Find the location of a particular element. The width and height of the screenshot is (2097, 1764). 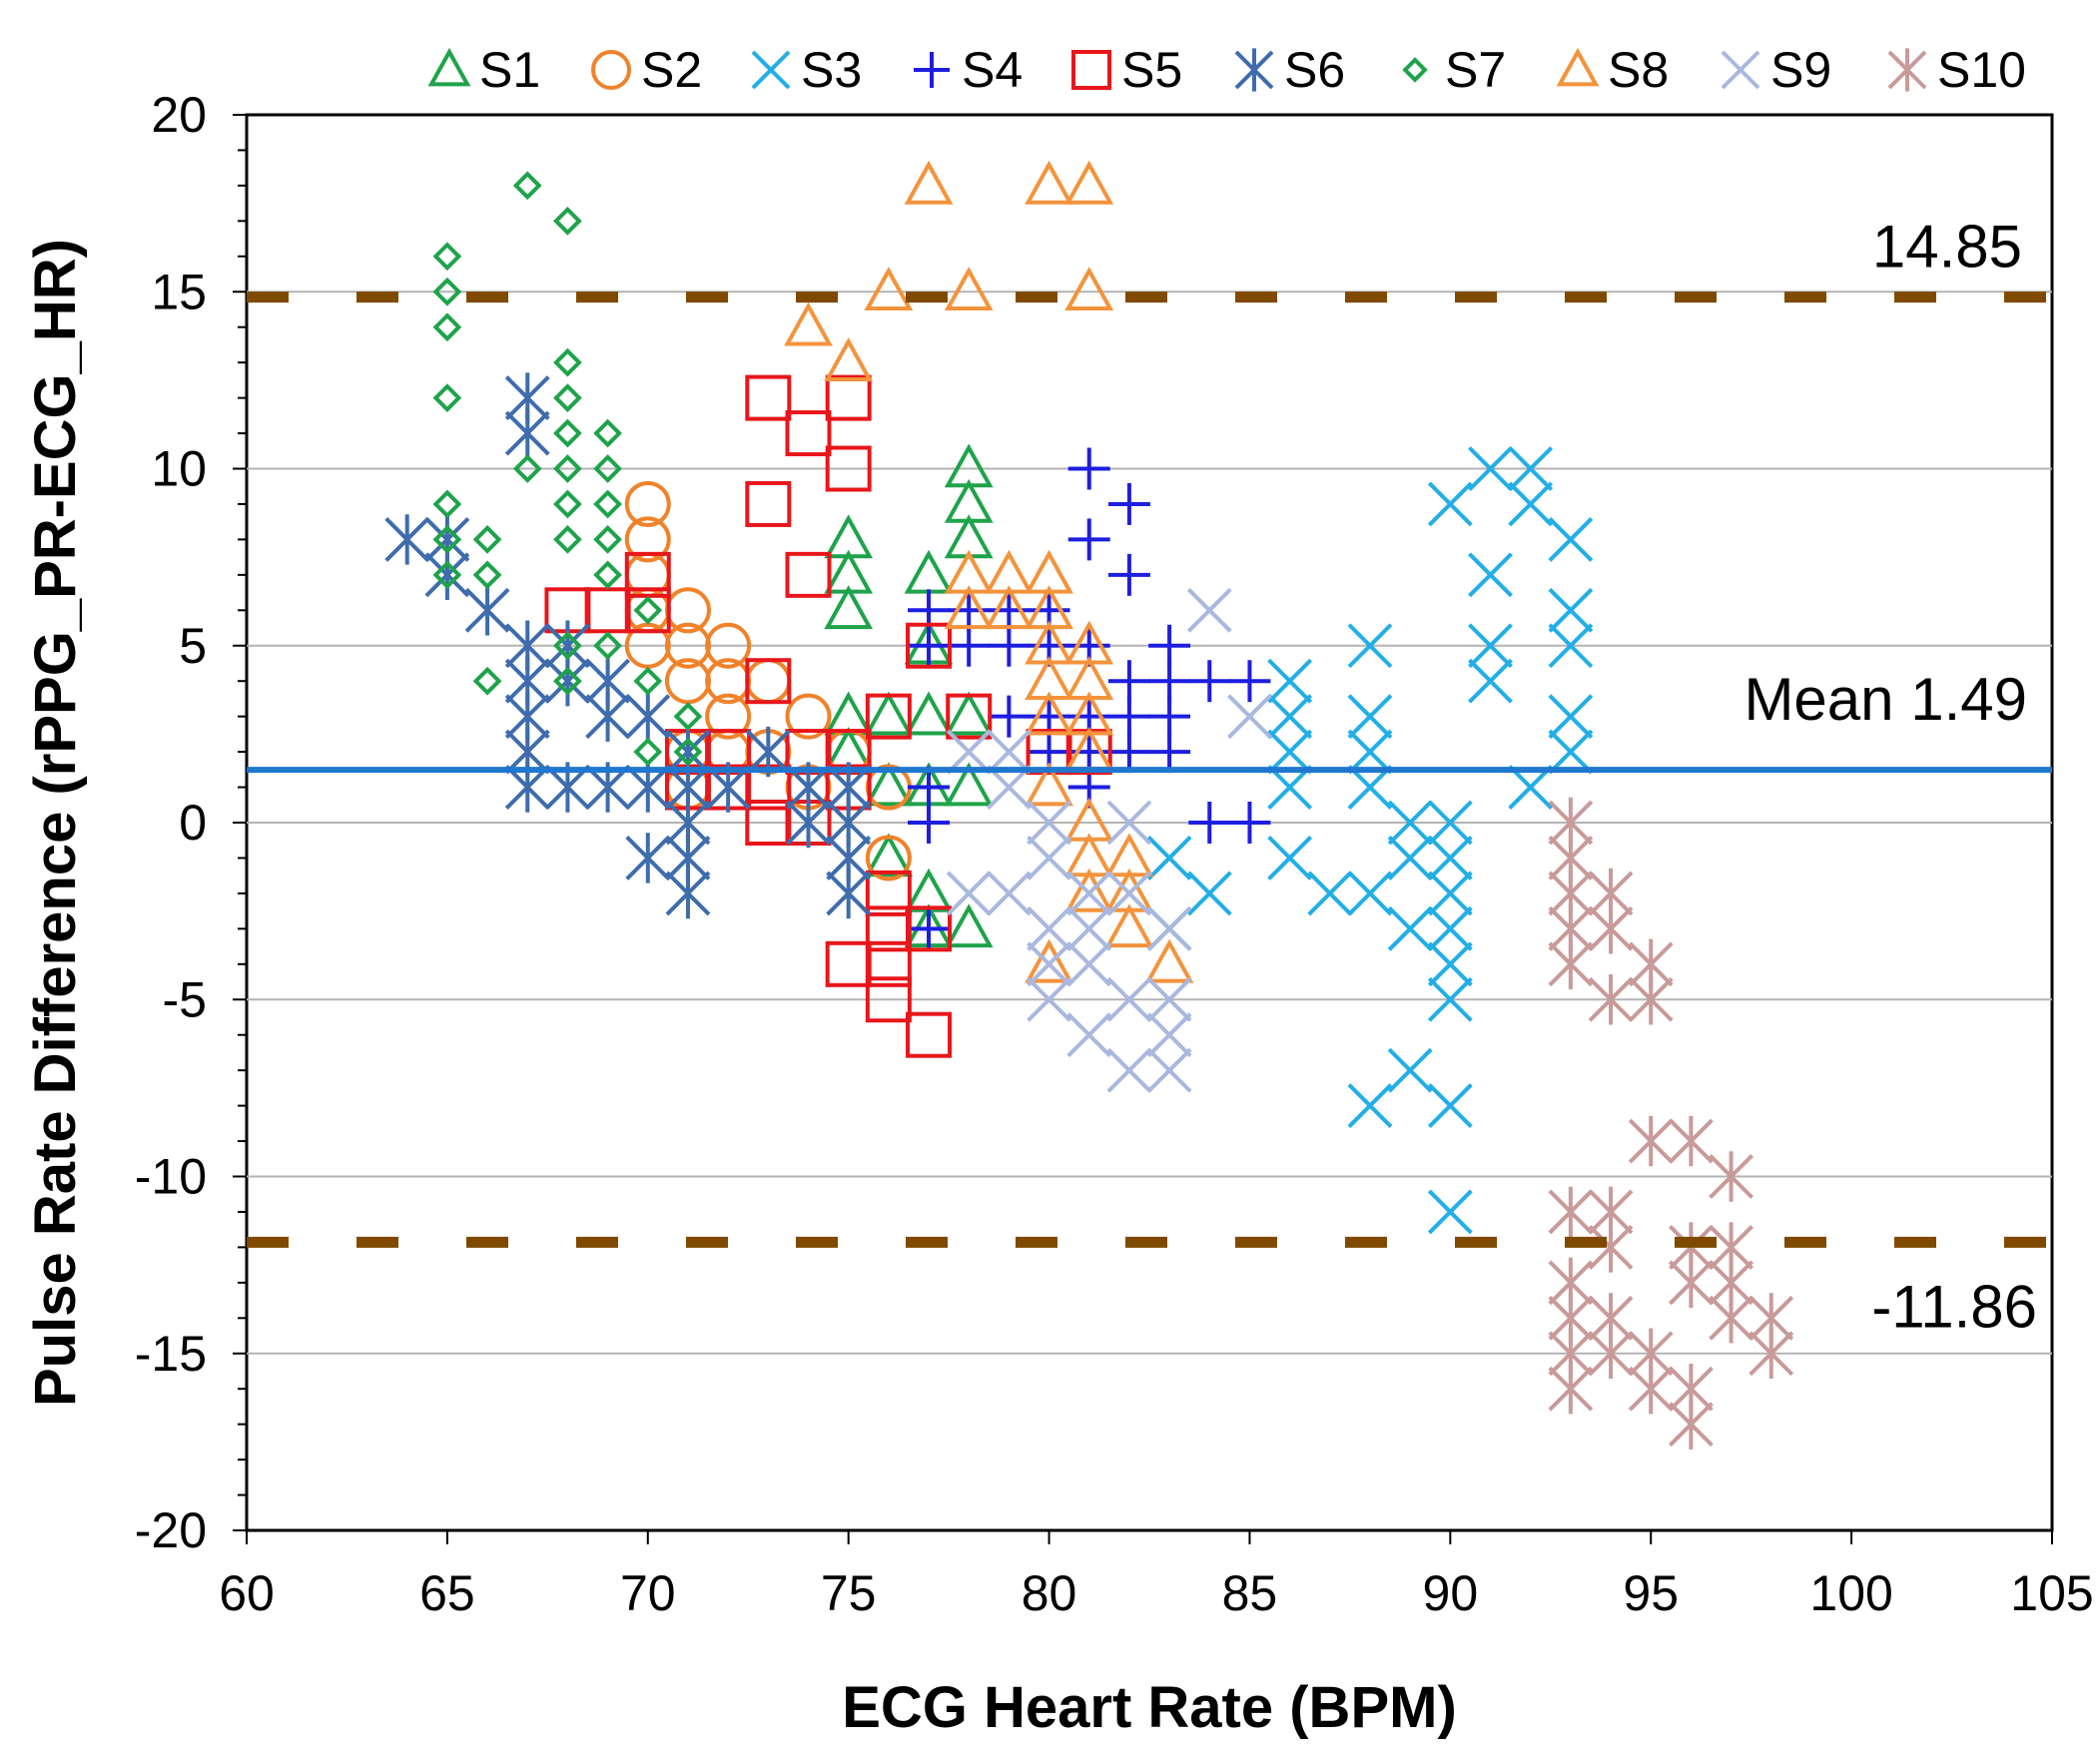

x-axis-title: ECG Heart Rate (BPM) is located at coordinates (1149, 1708).